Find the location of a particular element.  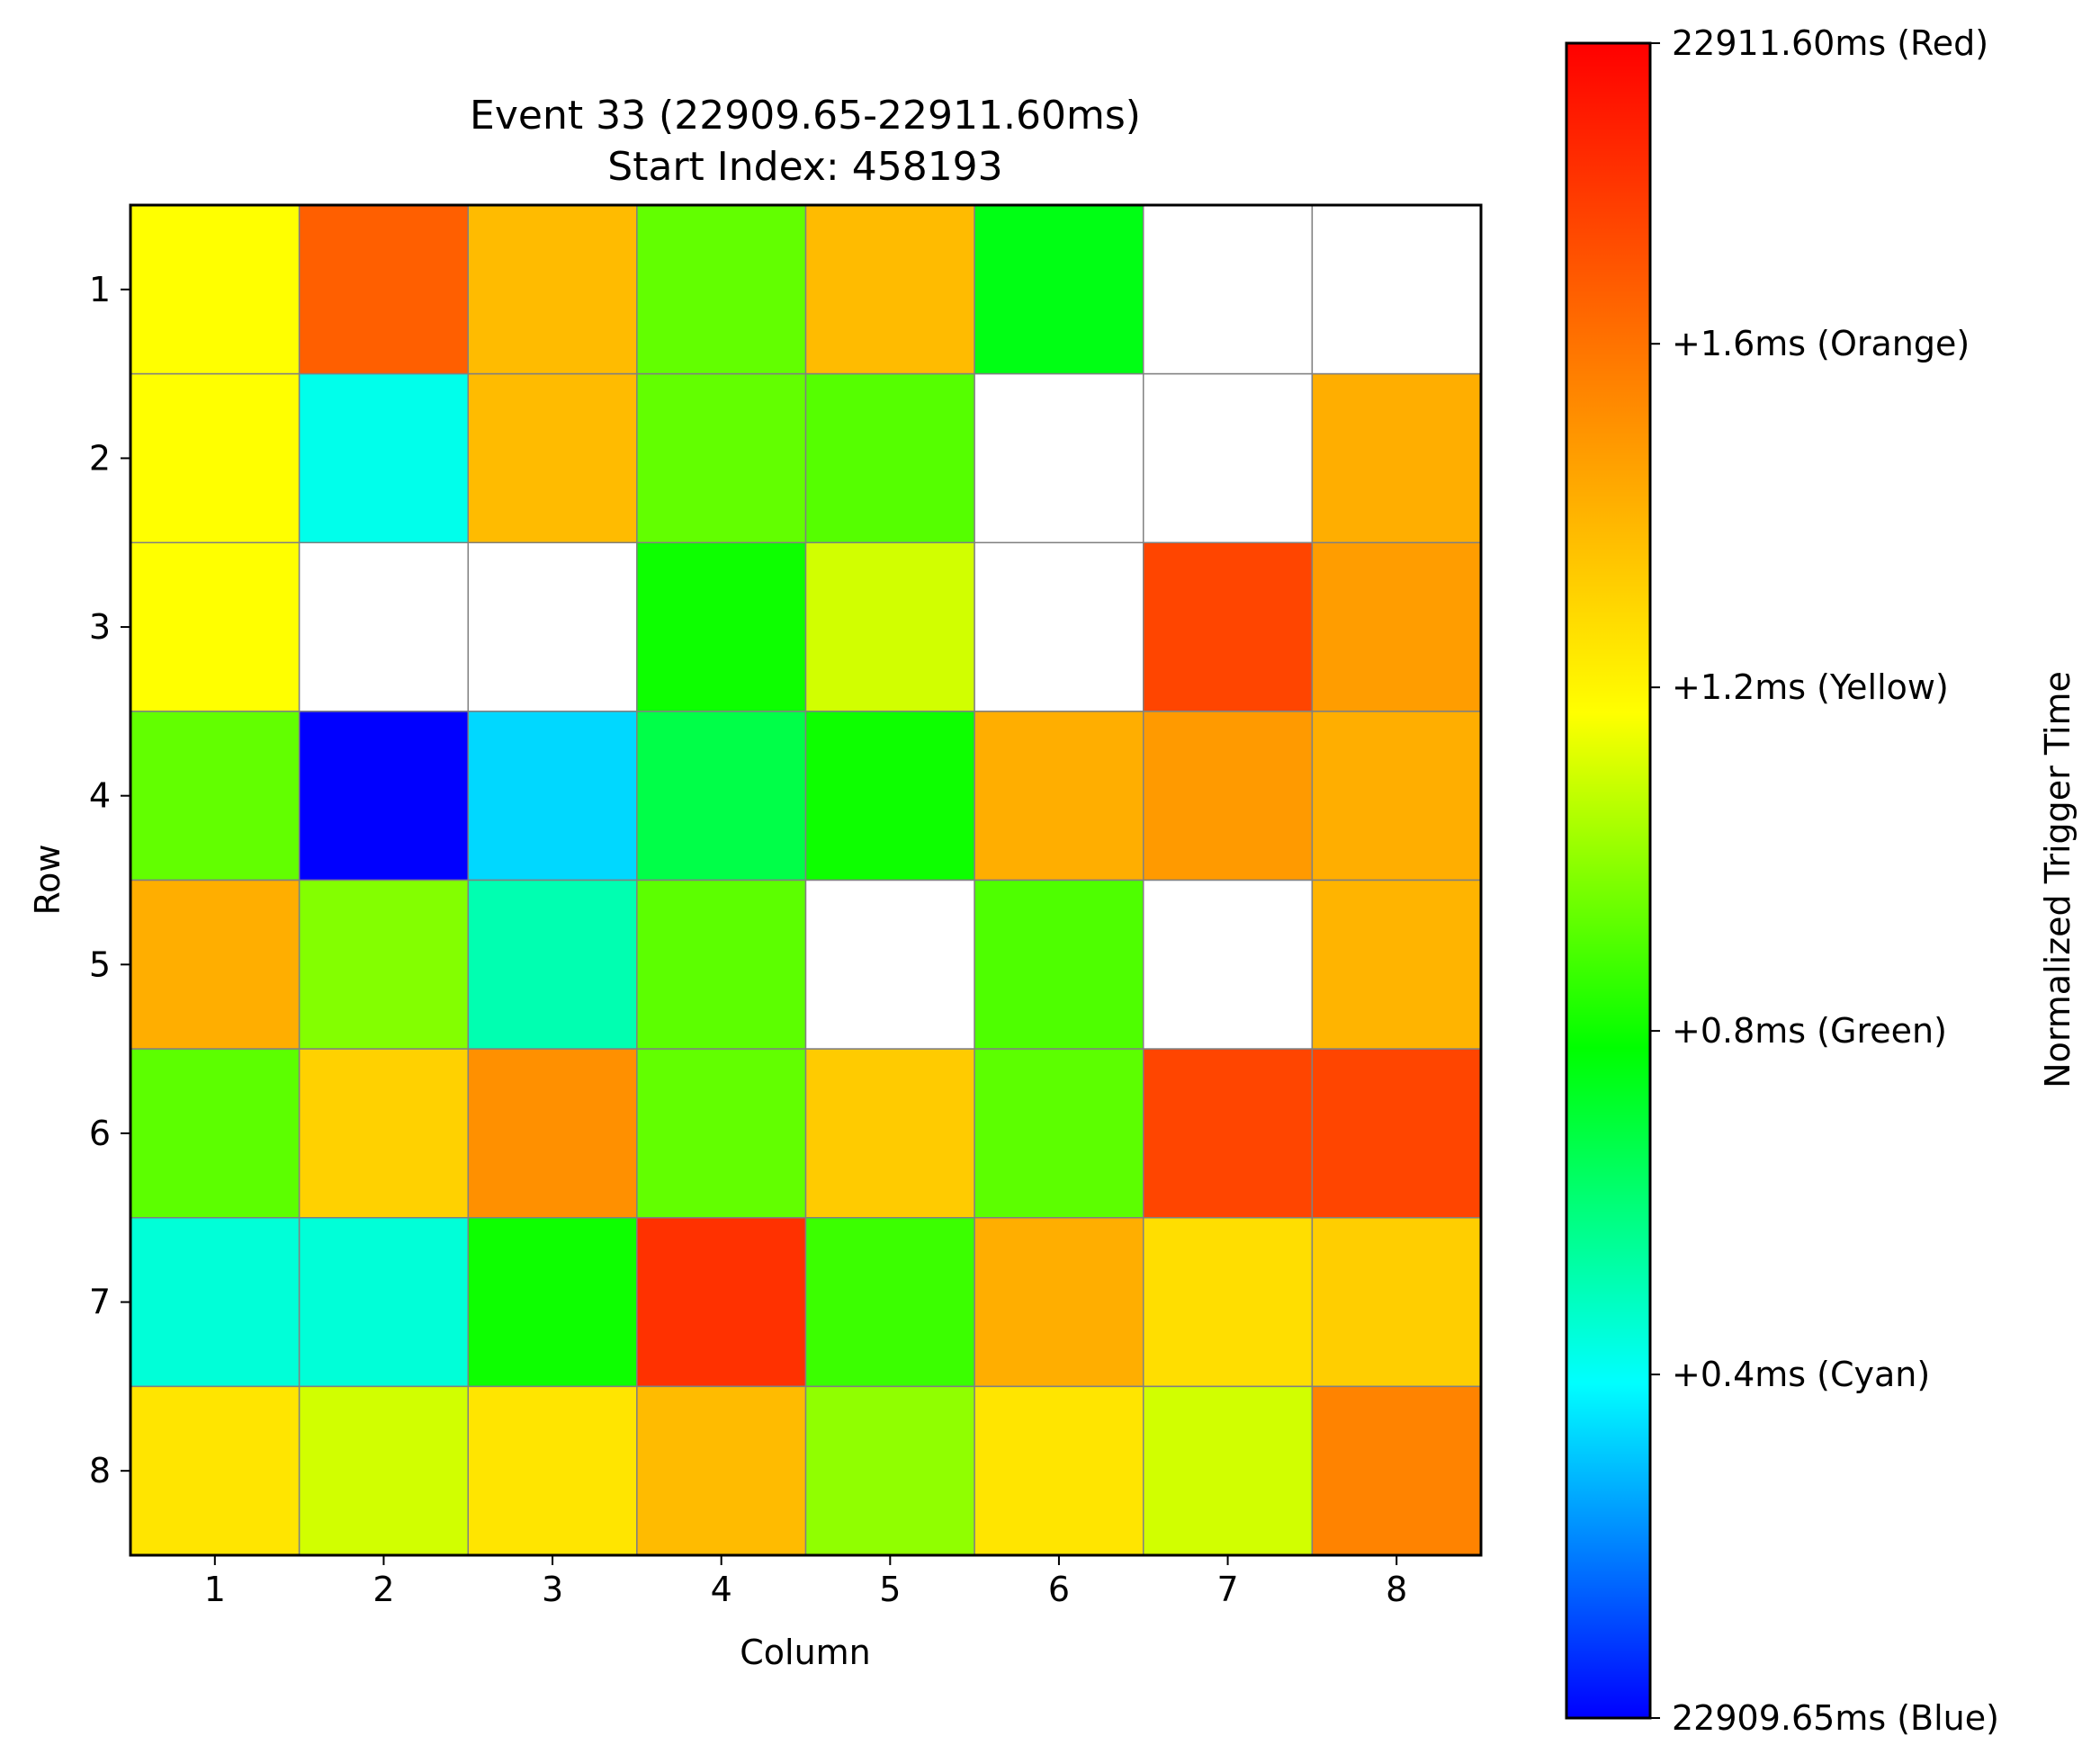

x-tick-label: 6 is located at coordinates (1059, 1590).